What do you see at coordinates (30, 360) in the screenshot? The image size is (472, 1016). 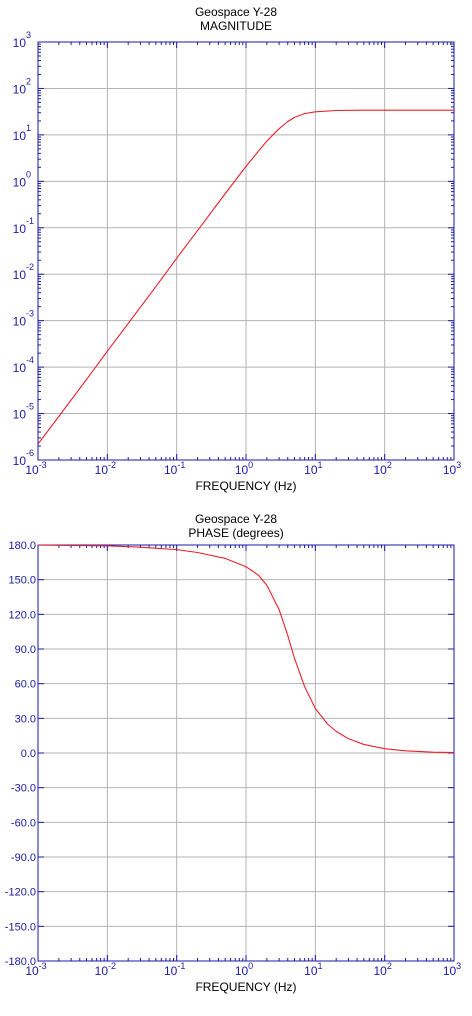 I see `y-tick-label-exponent: -4` at bounding box center [30, 360].